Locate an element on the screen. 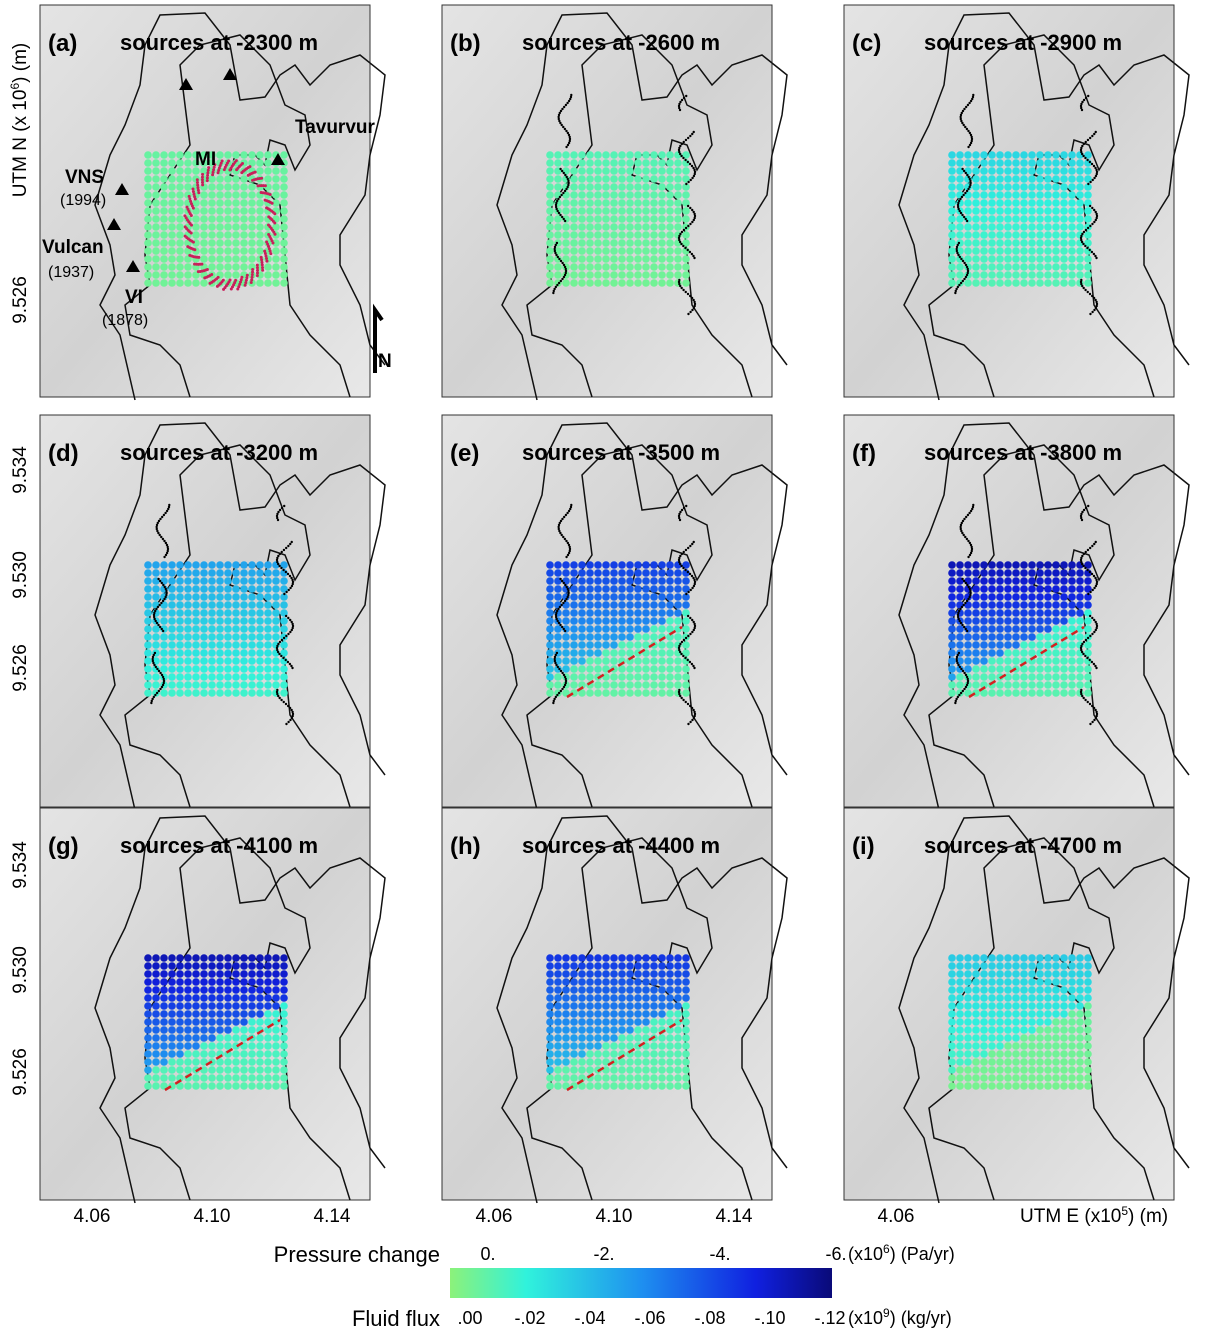 The width and height of the screenshot is (1214, 1331). map-label: N is located at coordinates (385, 361).